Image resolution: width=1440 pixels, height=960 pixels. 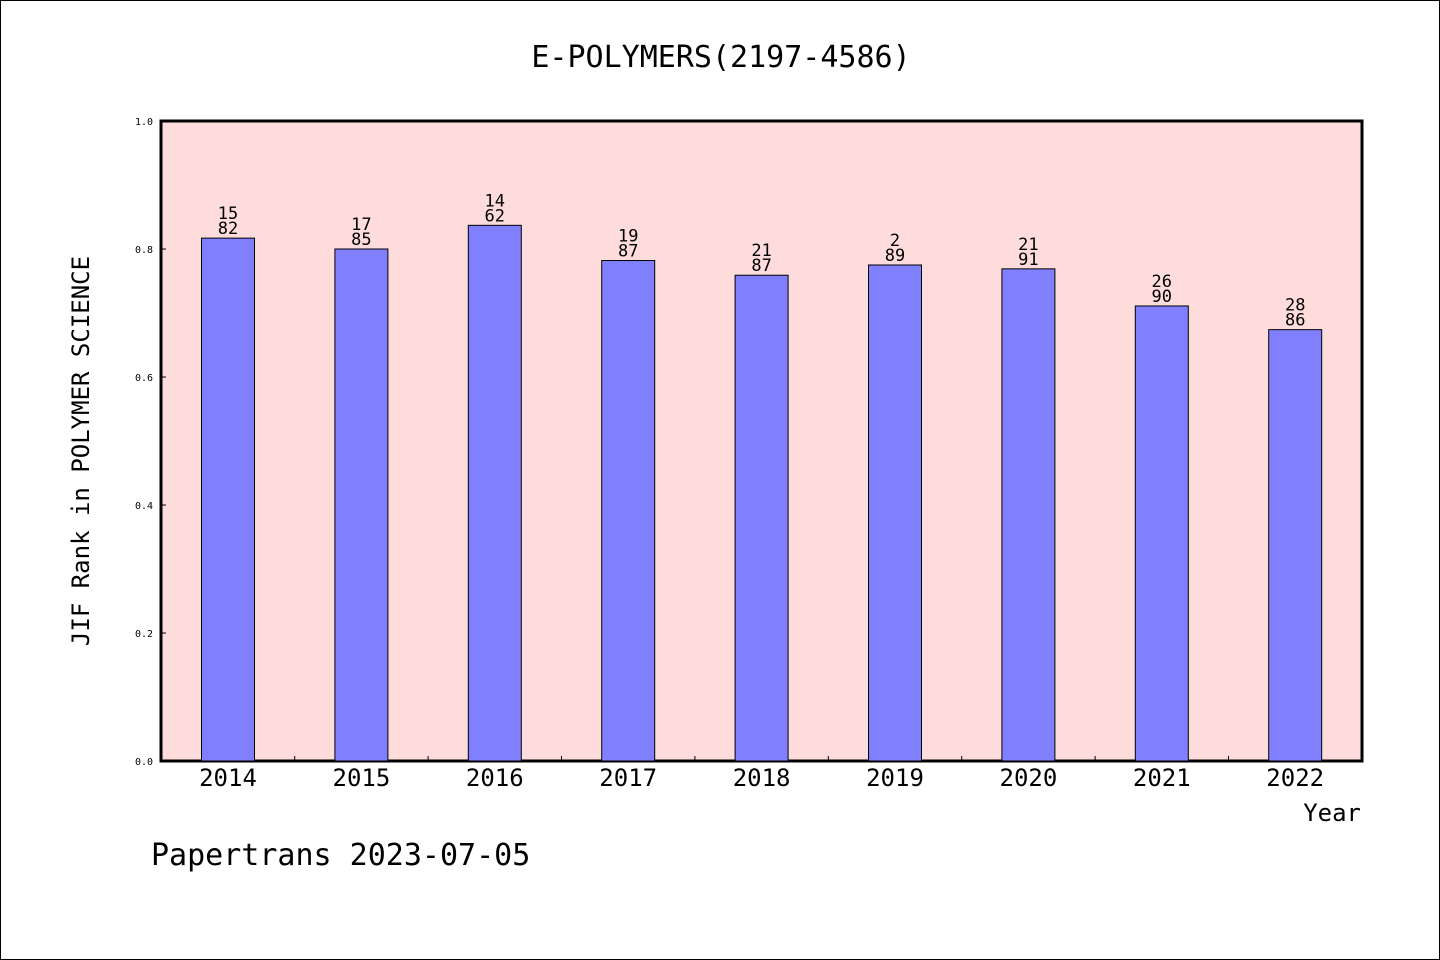 I want to click on bar-total-label: 91, so click(x=1028, y=260).